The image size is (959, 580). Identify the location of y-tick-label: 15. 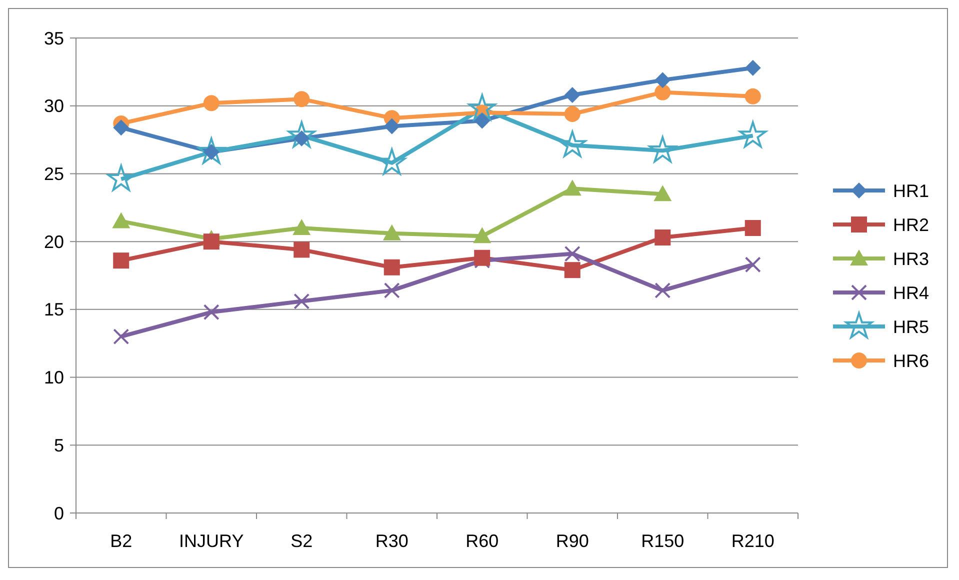
(54, 310).